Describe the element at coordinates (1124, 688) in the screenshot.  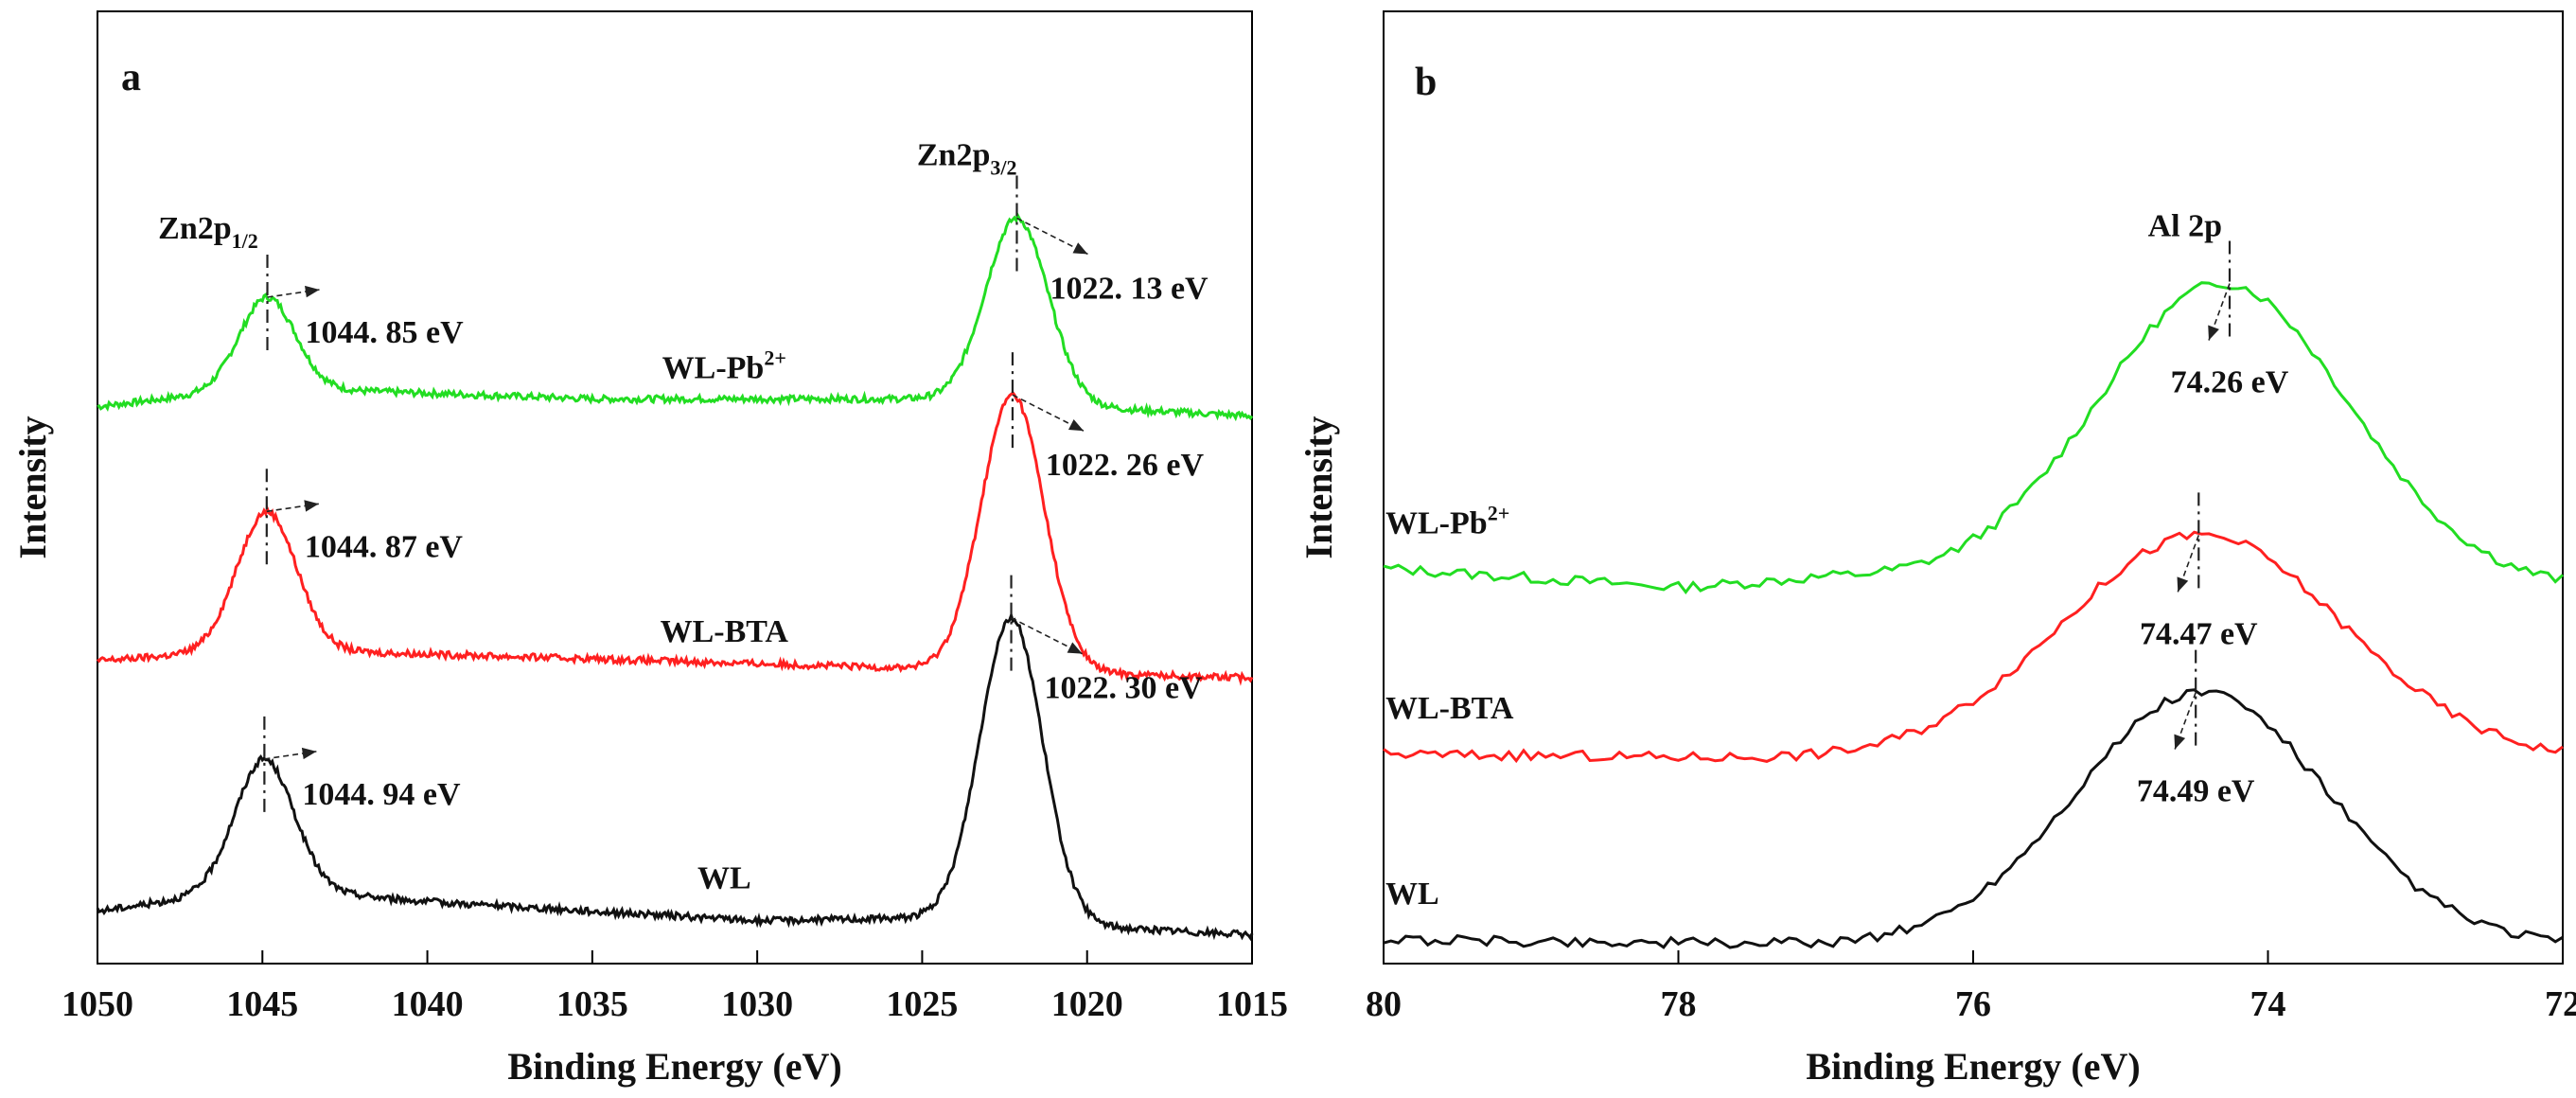
I see `peak-value-label: 1022. 30 eV` at that location.